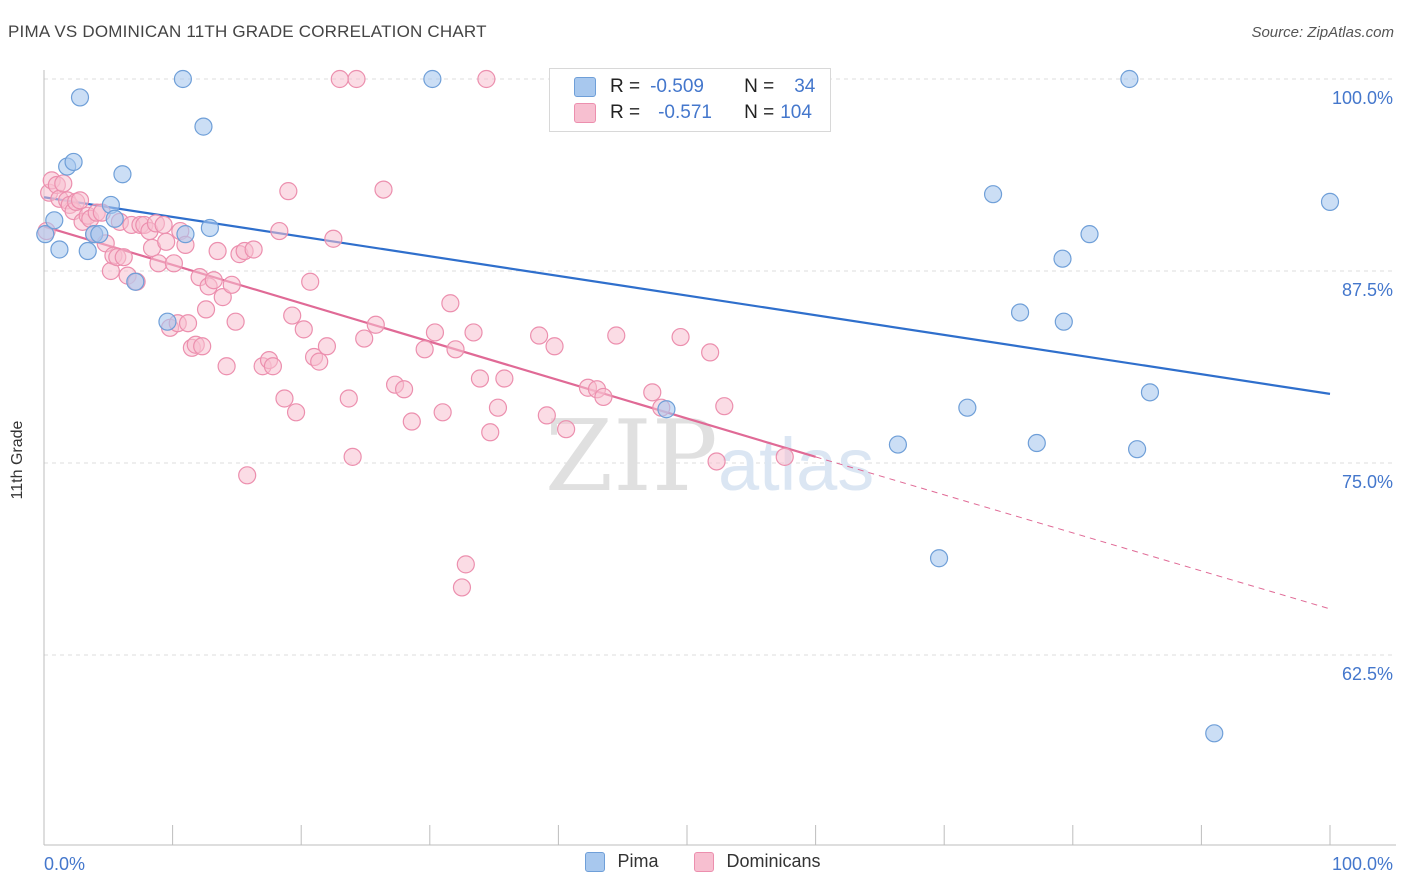 The height and width of the screenshot is (892, 1406). I want to click on y-tick-label: 100.0%, so click(1362, 98).